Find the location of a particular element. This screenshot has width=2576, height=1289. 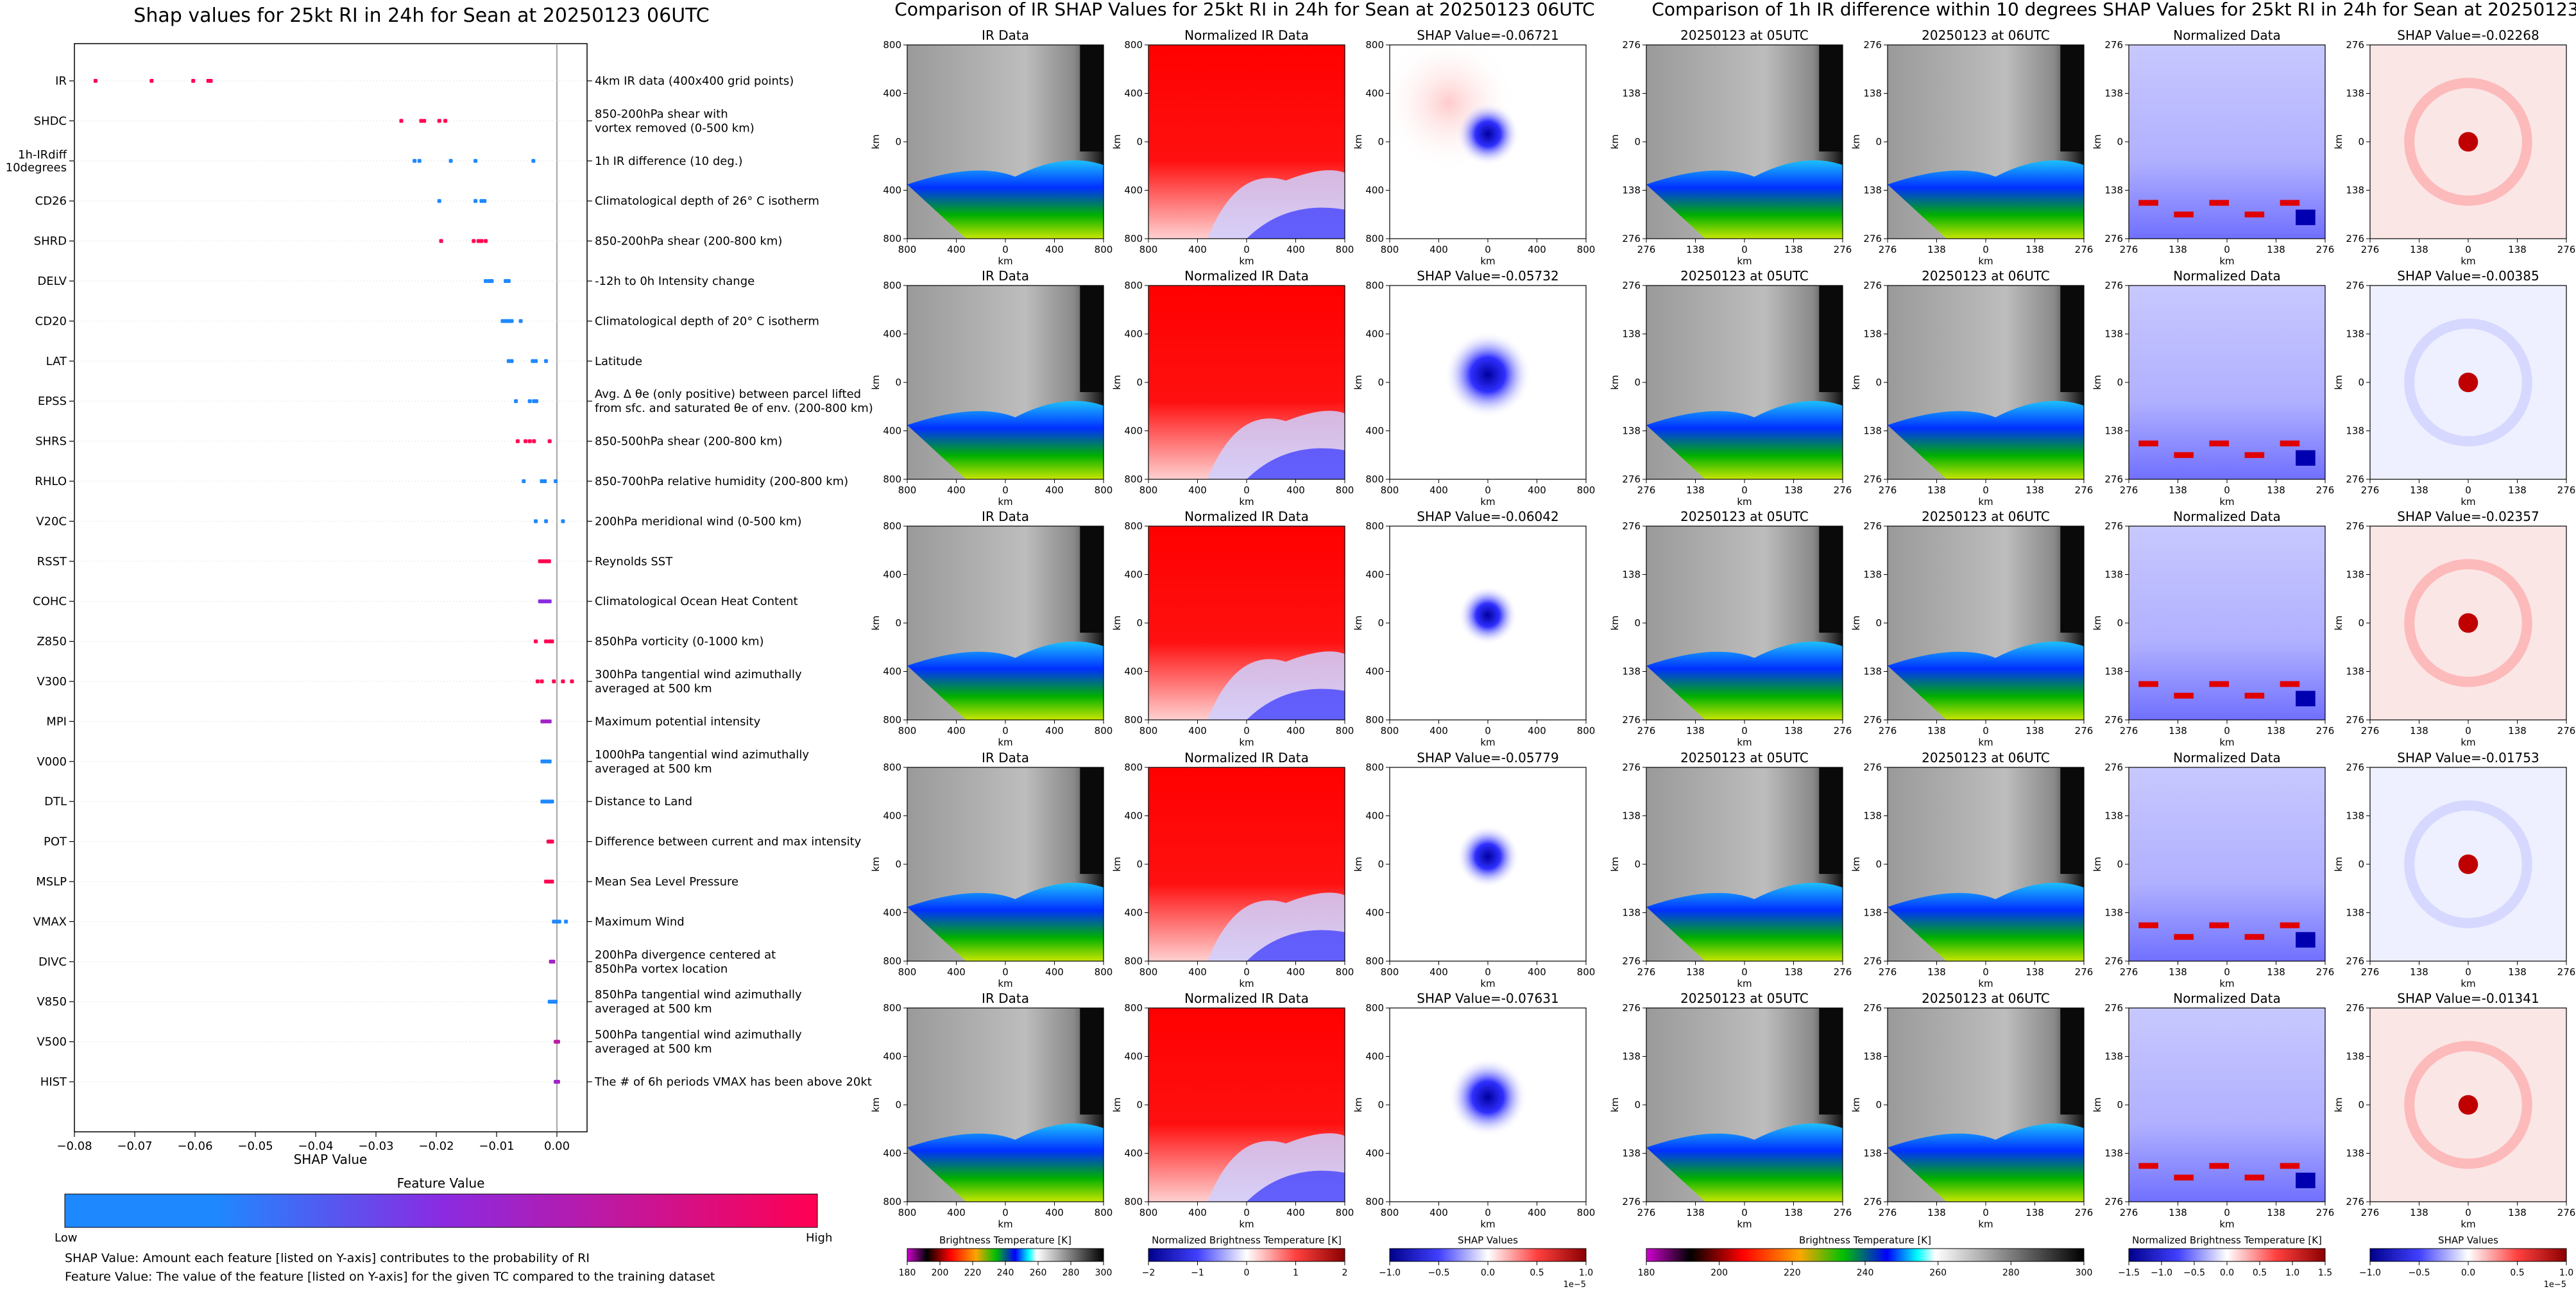

colorbar-tick-label: 1.0 is located at coordinates (2566, 1273).